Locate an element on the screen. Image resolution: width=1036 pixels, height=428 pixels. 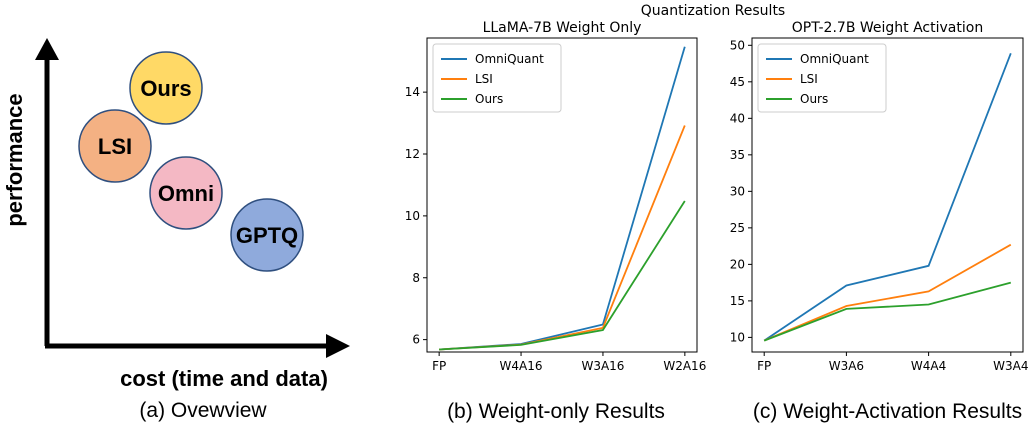
x-tick-label: W3A4 is located at coordinates (1010, 366).